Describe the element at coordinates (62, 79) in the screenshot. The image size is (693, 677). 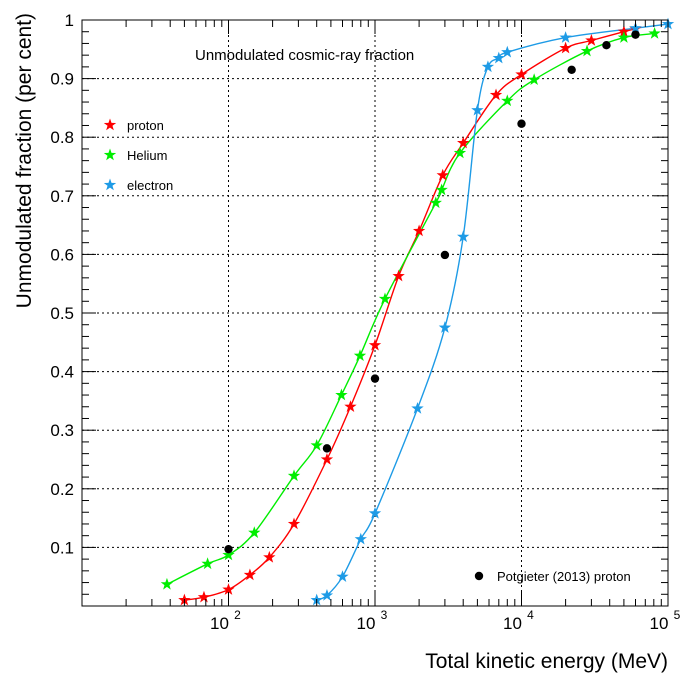
I see `y-tick-label: 0.9` at that location.